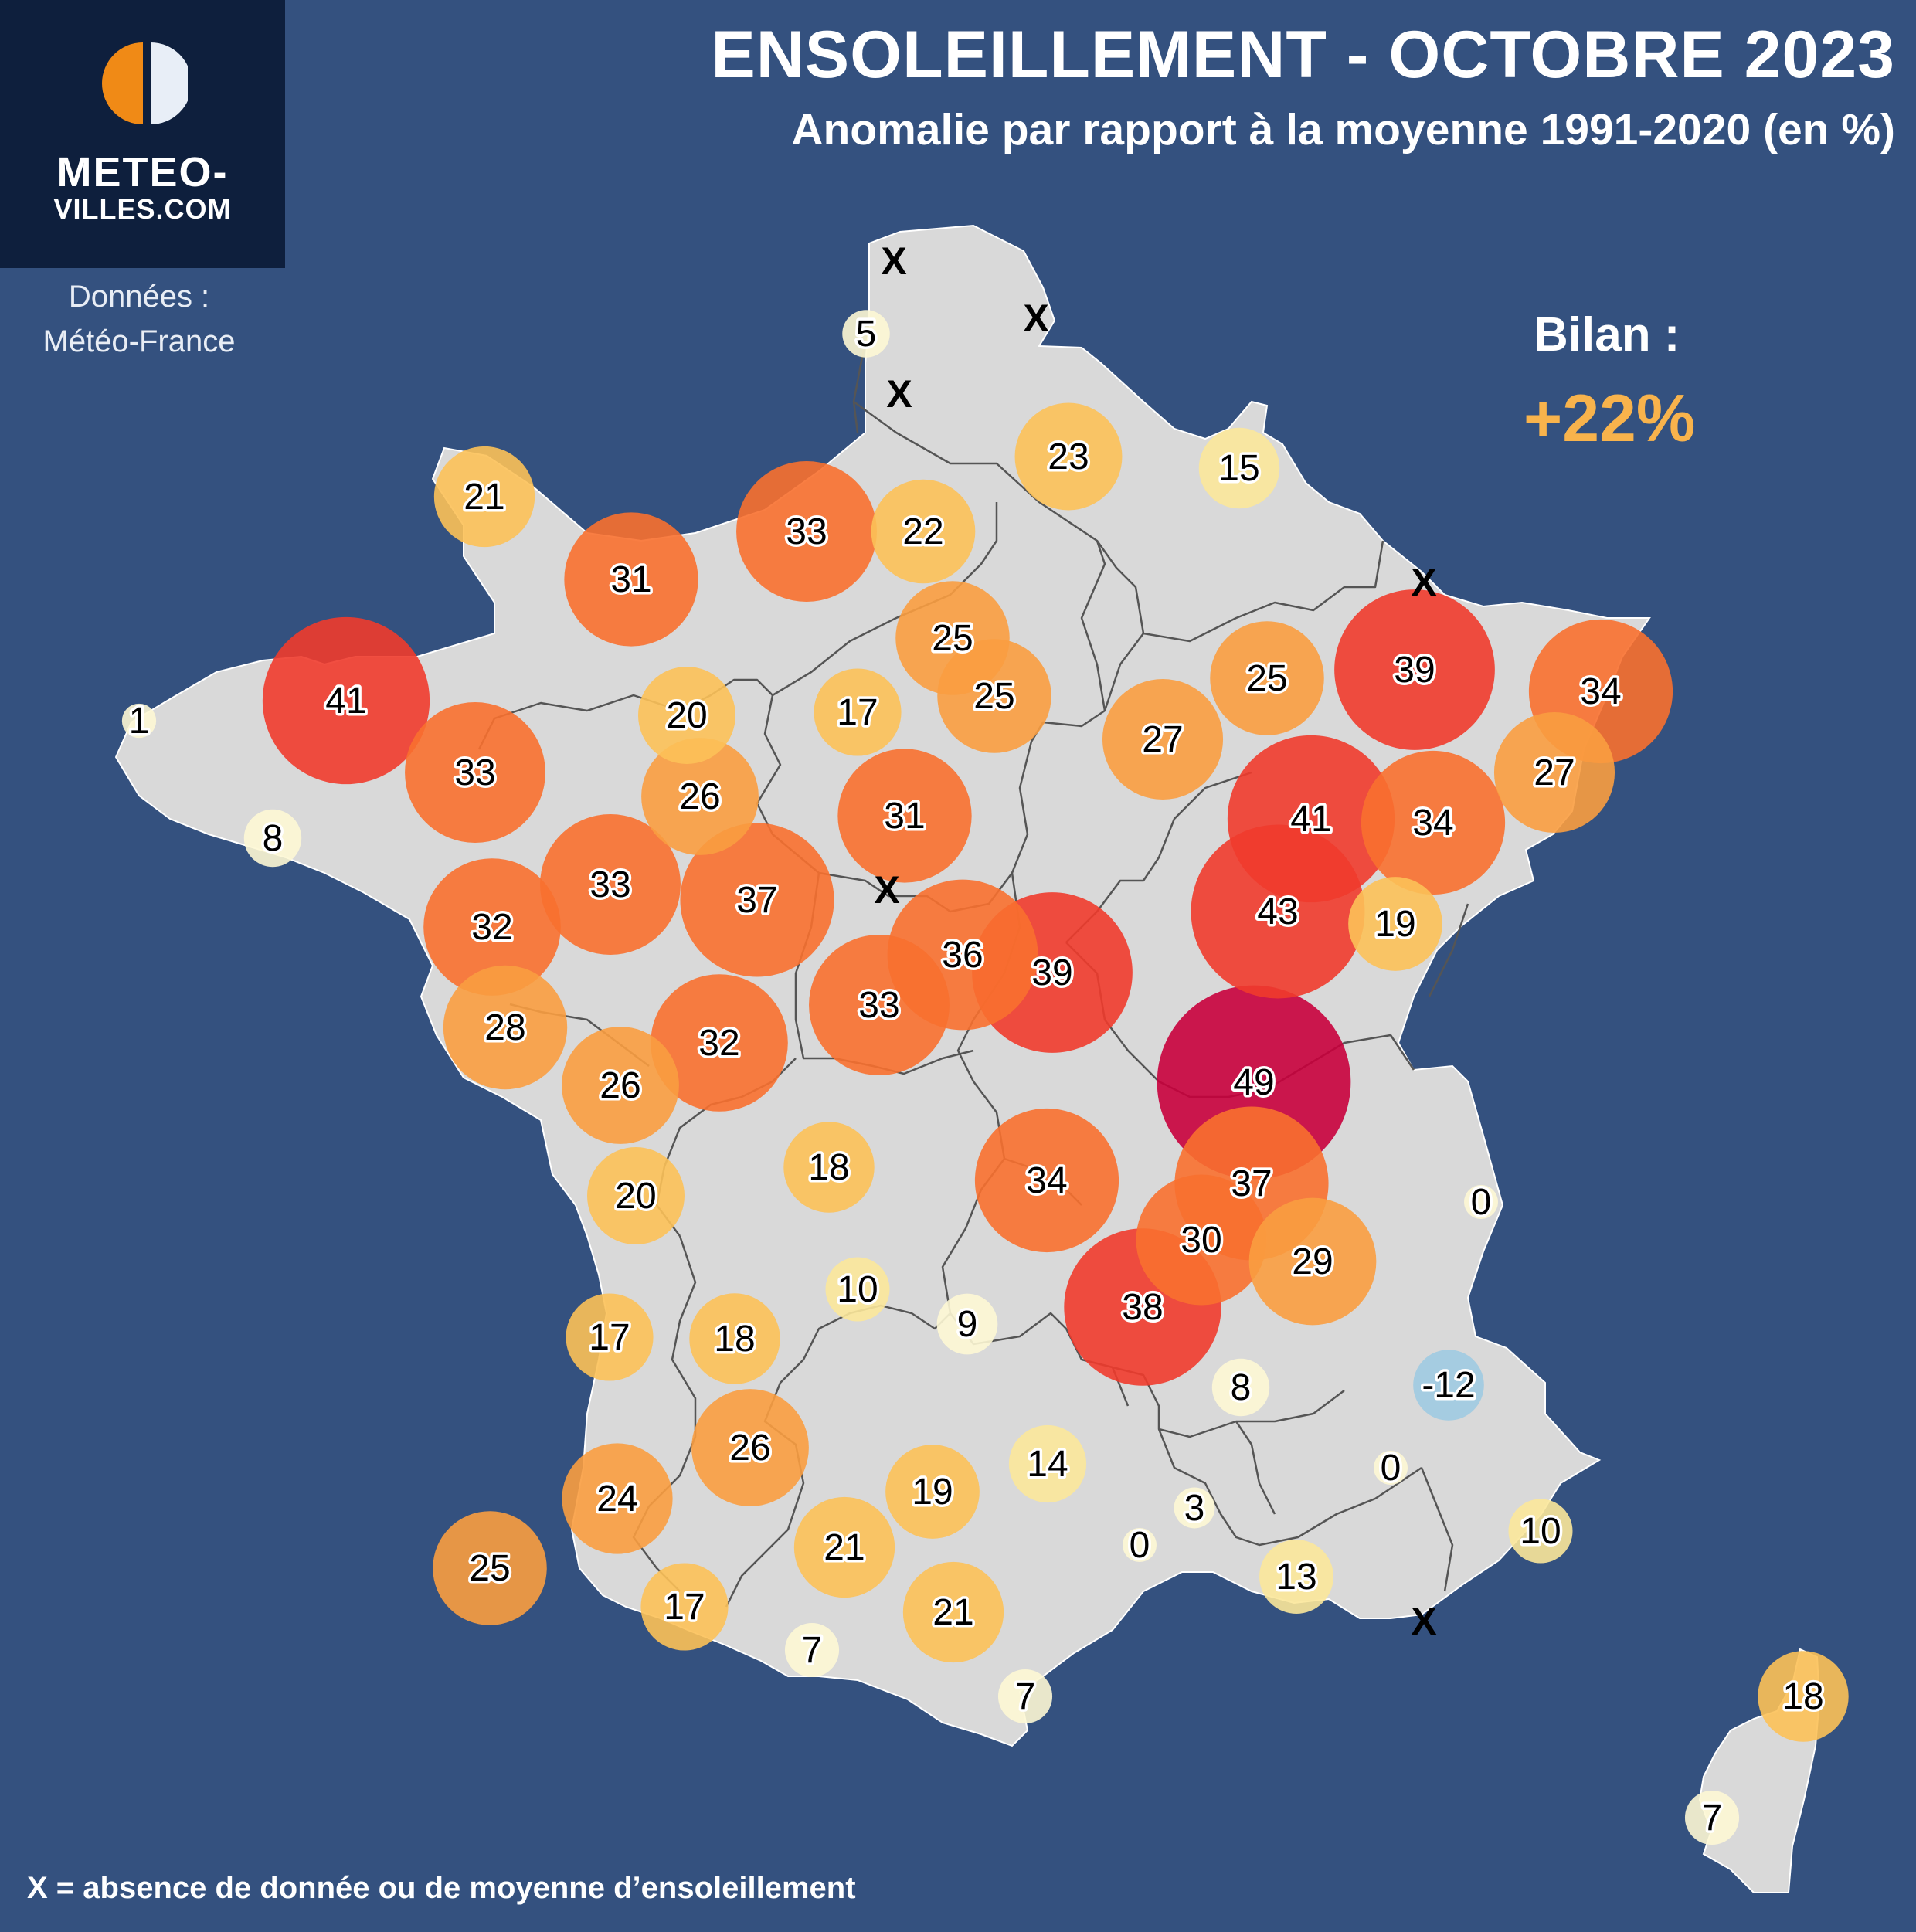 Image resolution: width=1916 pixels, height=1932 pixels. I want to click on half-sun-icon, so click(145, 83).